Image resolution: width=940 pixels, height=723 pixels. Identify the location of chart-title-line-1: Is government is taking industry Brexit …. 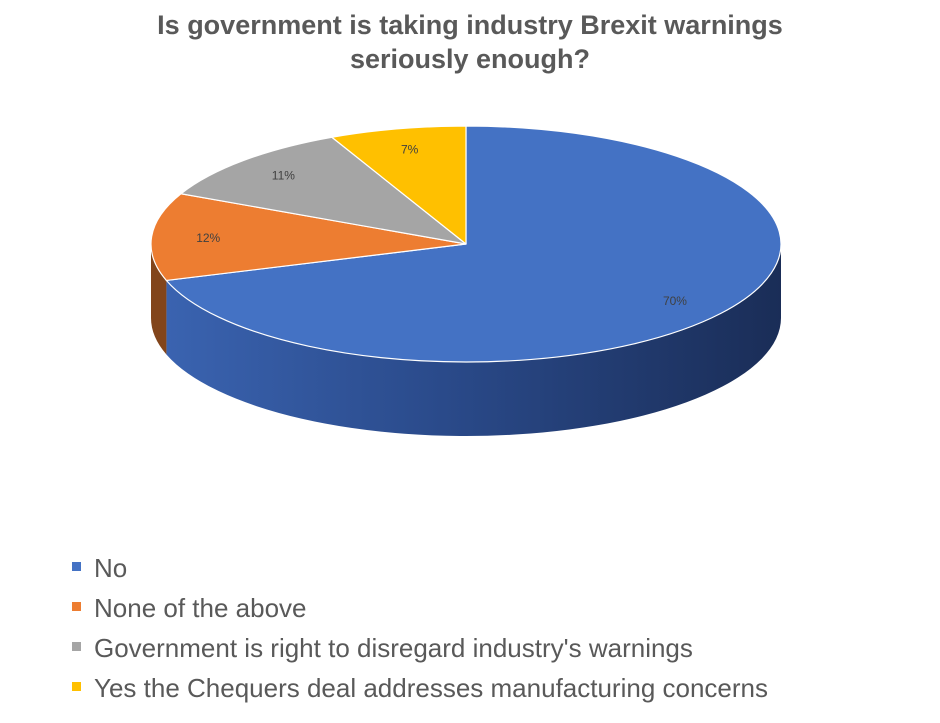
(470, 25).